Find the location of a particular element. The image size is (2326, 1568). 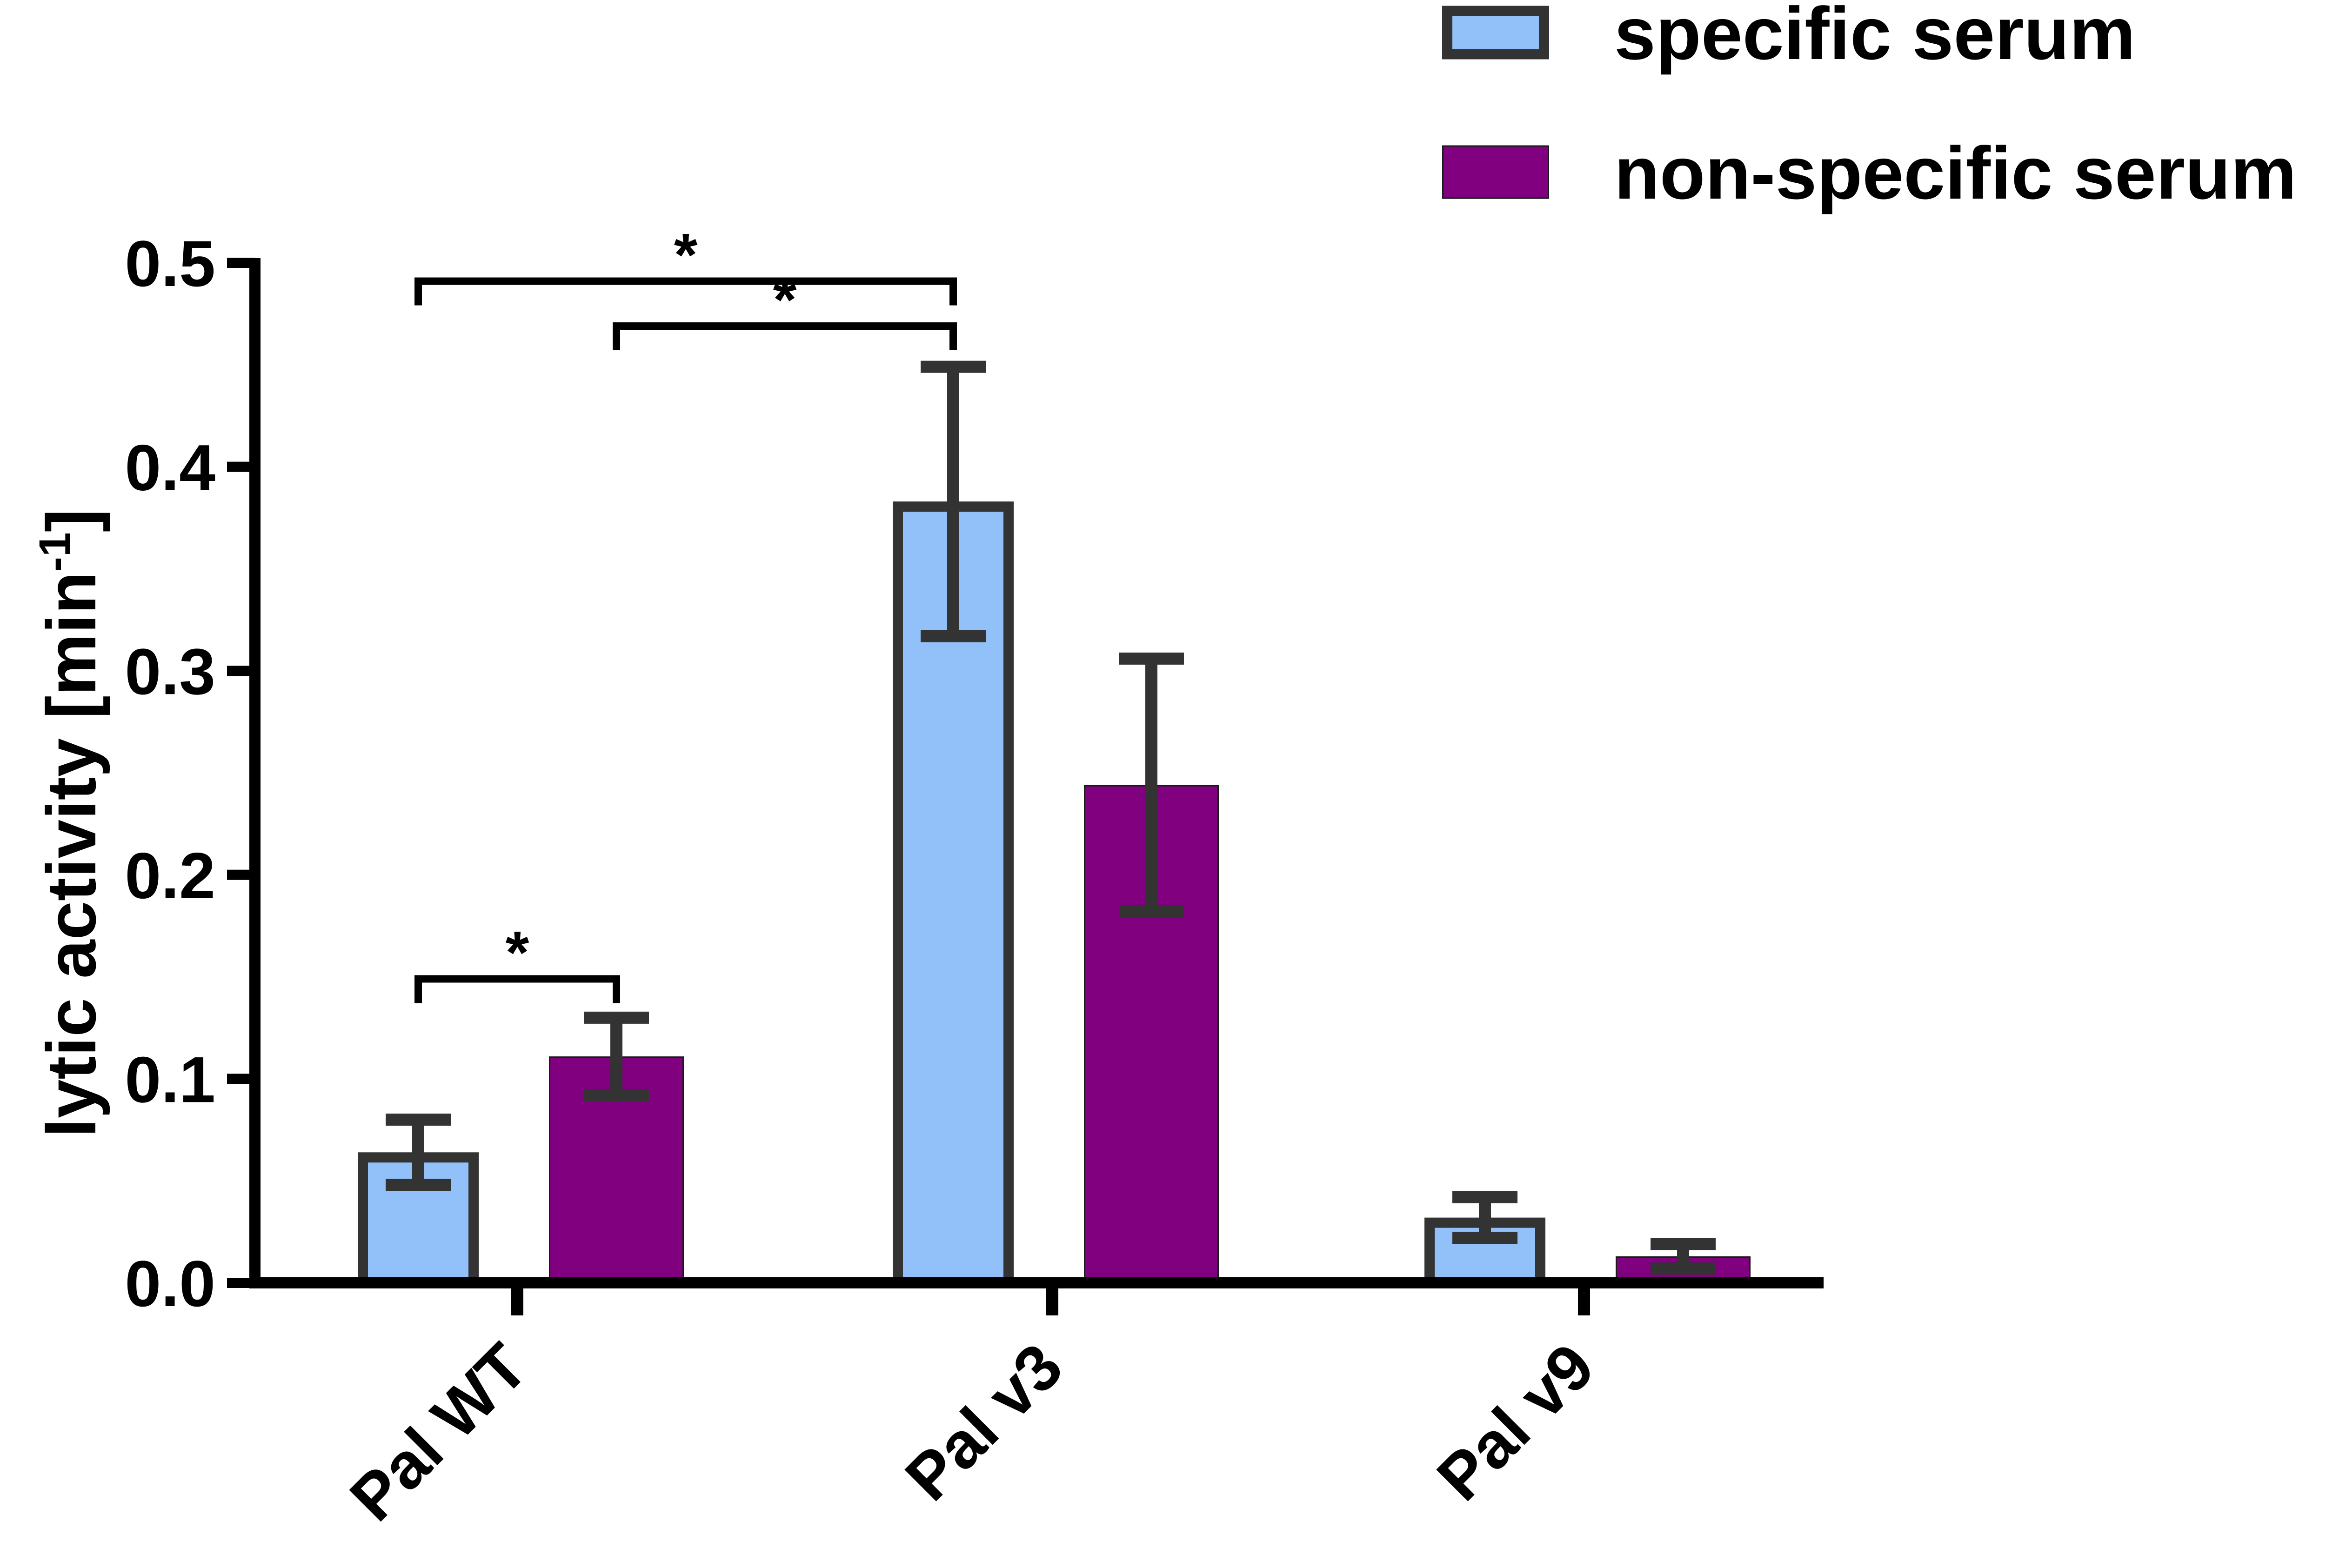

x-tick-label: Pal v3 is located at coordinates (983, 1422).